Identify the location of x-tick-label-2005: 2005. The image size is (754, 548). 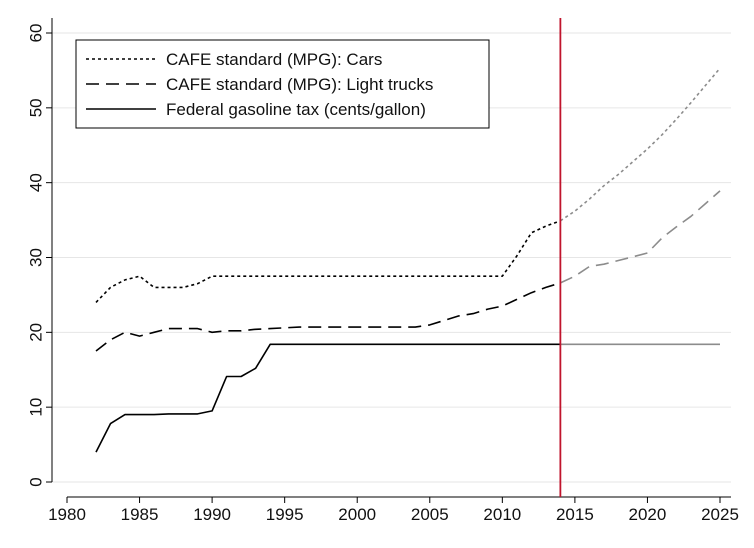
(430, 514).